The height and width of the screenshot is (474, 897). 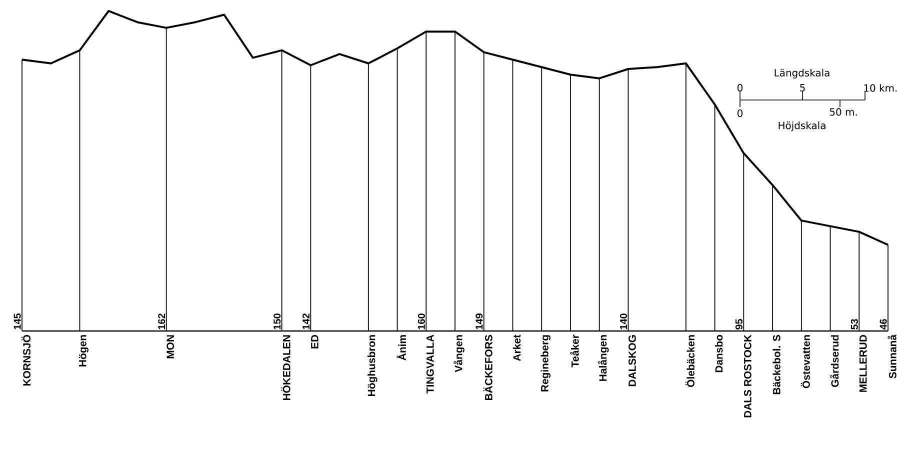 I want to click on x-tick-label: Teåker, so click(x=574, y=351).